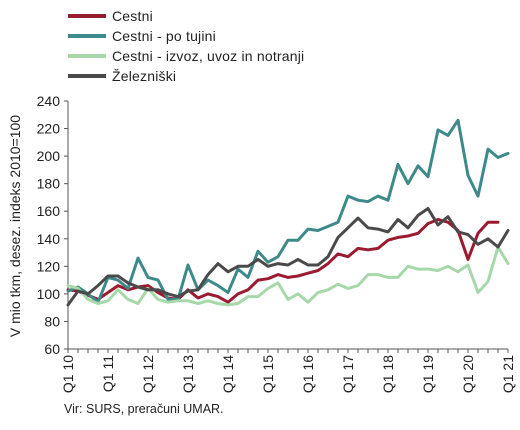 This screenshot has width=520, height=430. I want to click on x-tick-label: Q1 13, so click(188, 374).